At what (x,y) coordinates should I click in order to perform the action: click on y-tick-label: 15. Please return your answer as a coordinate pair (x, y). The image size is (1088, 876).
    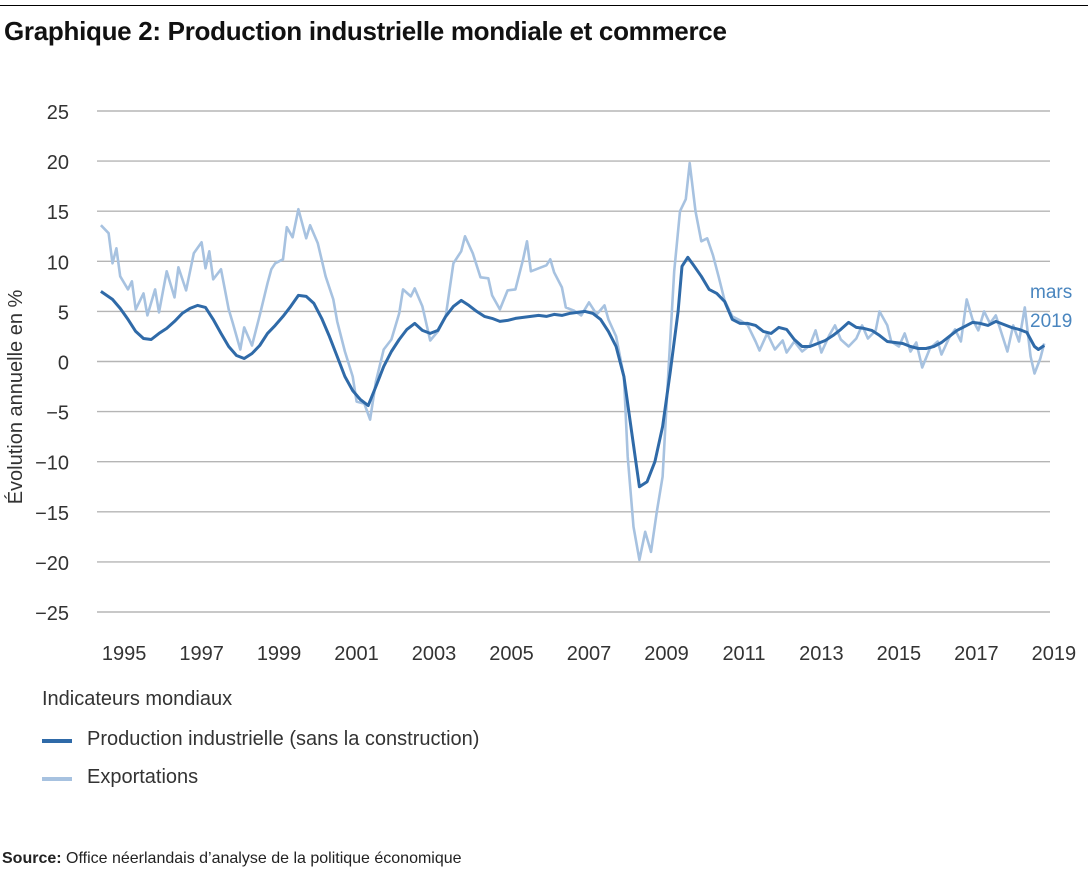
    Looking at the image, I should click on (58, 213).